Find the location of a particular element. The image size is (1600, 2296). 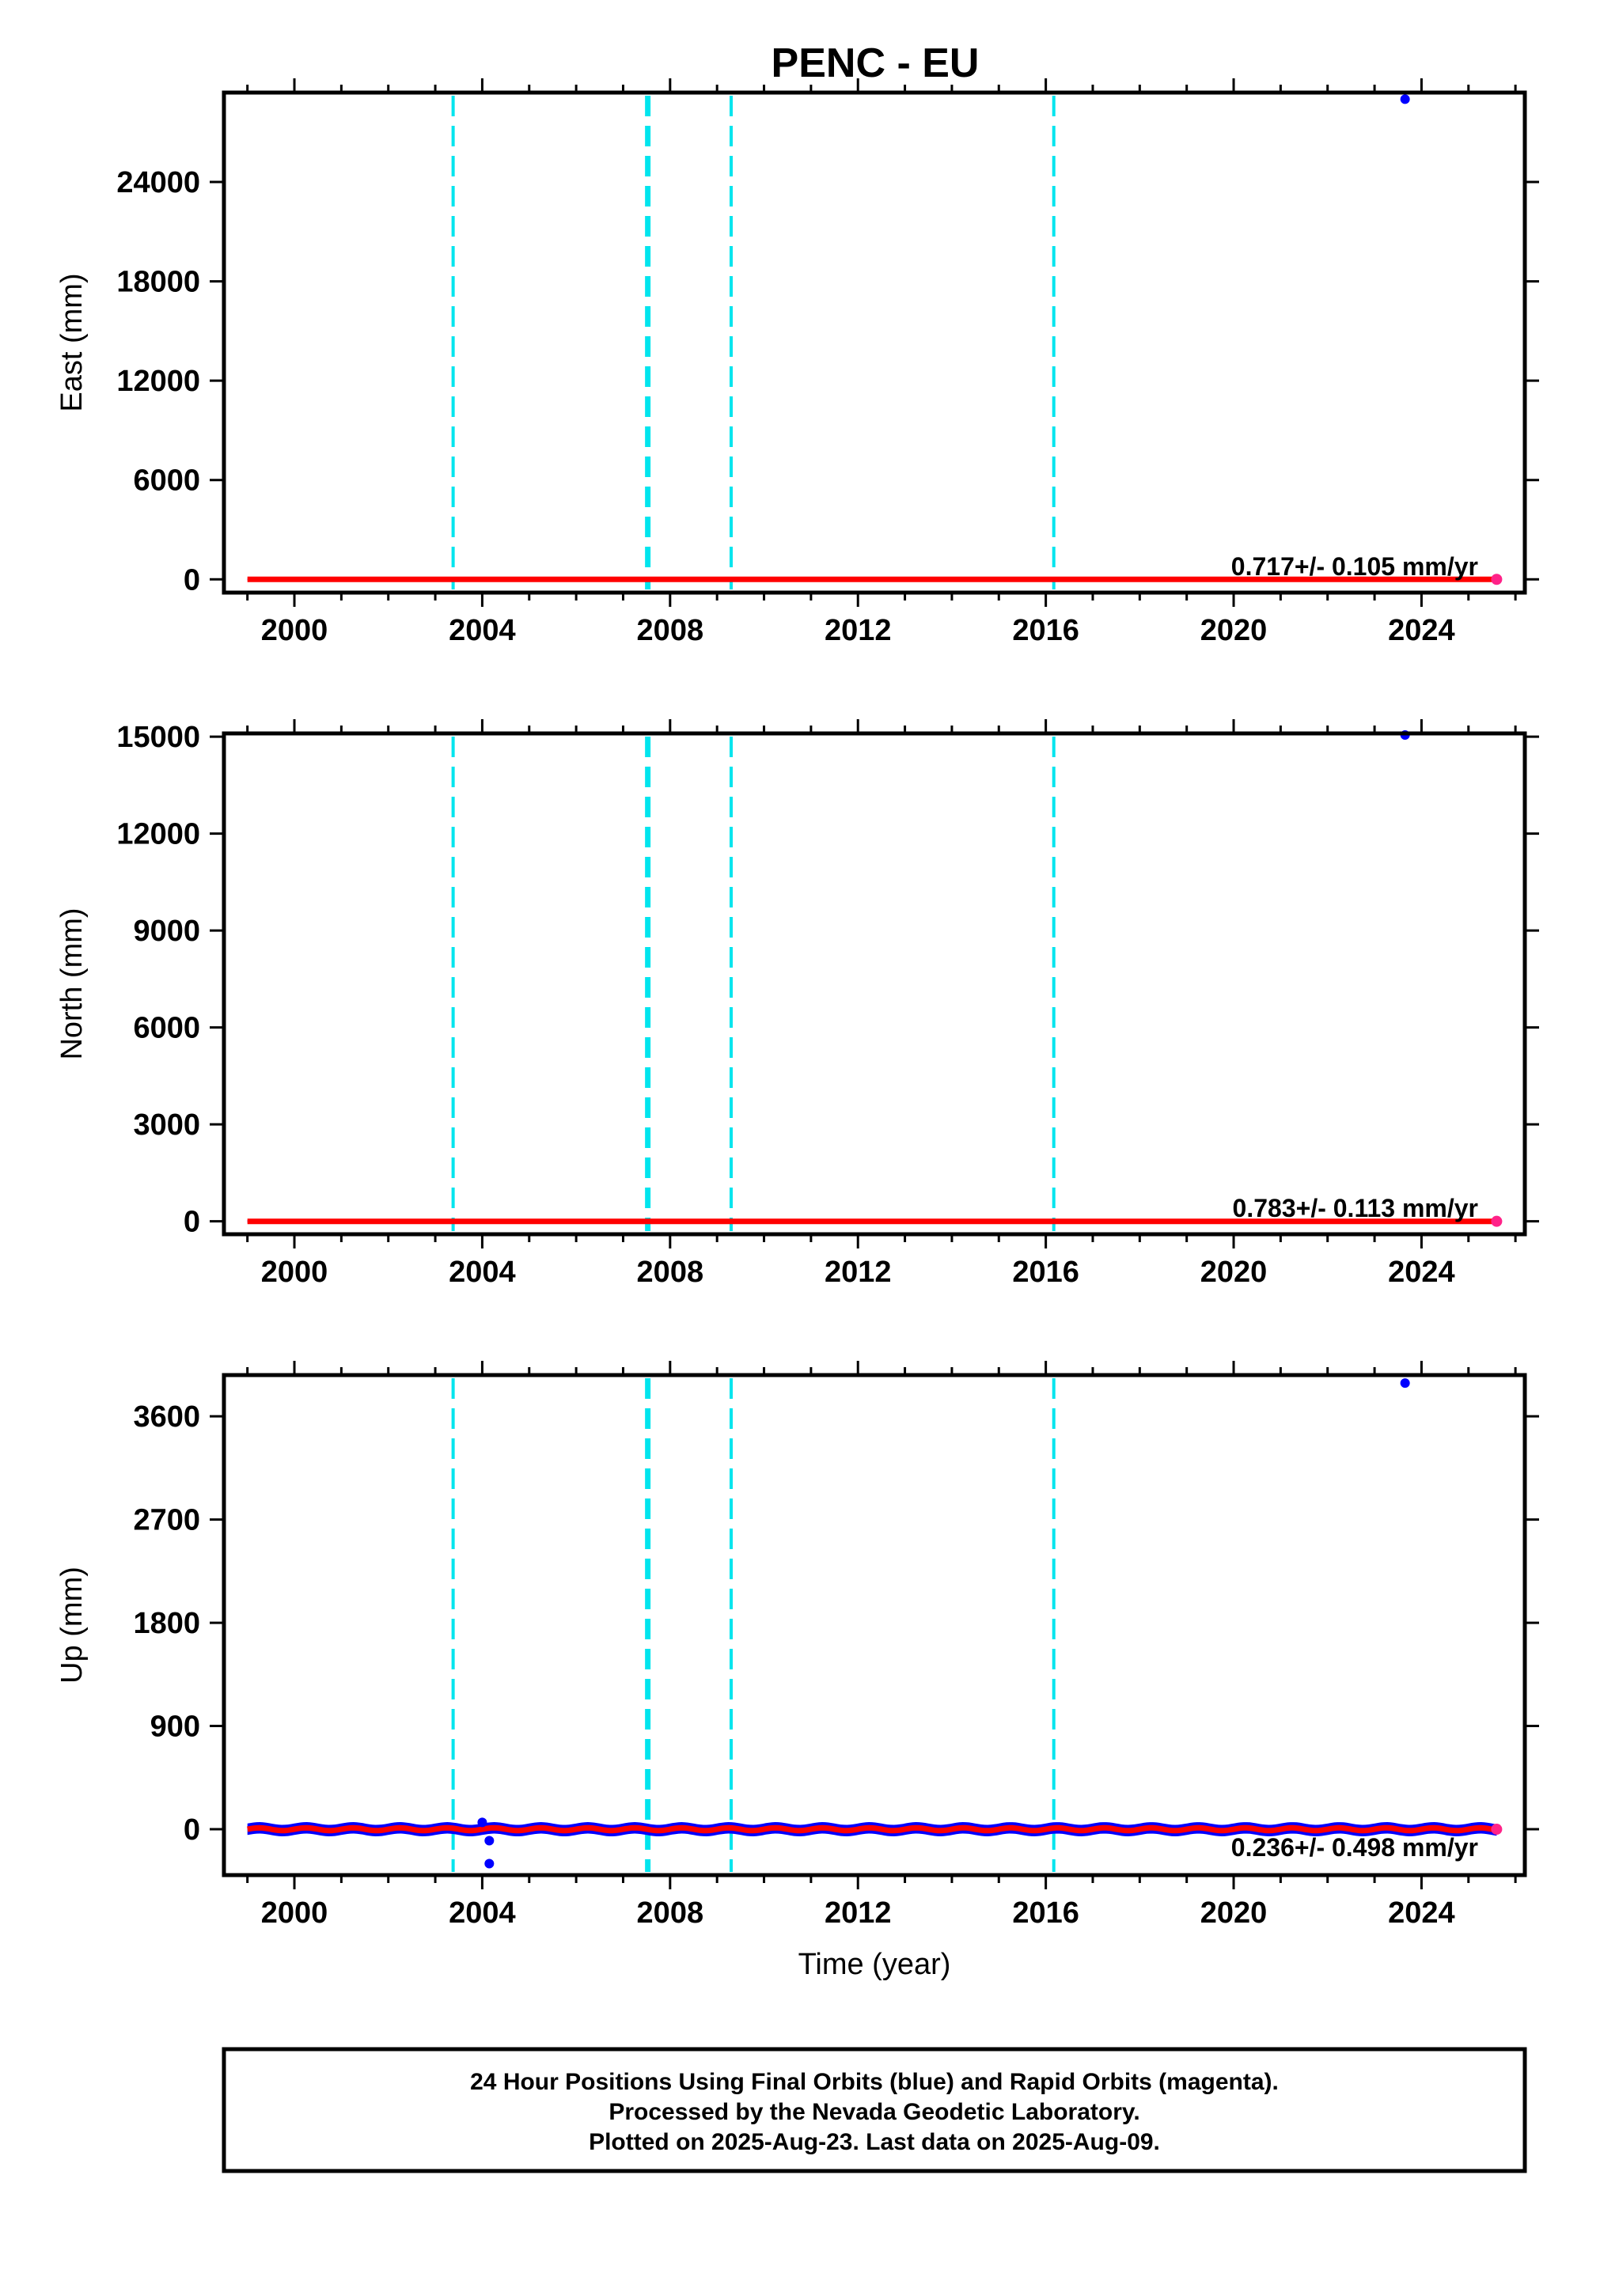

ytick-label-north-1: 3000 is located at coordinates (166, 1125).